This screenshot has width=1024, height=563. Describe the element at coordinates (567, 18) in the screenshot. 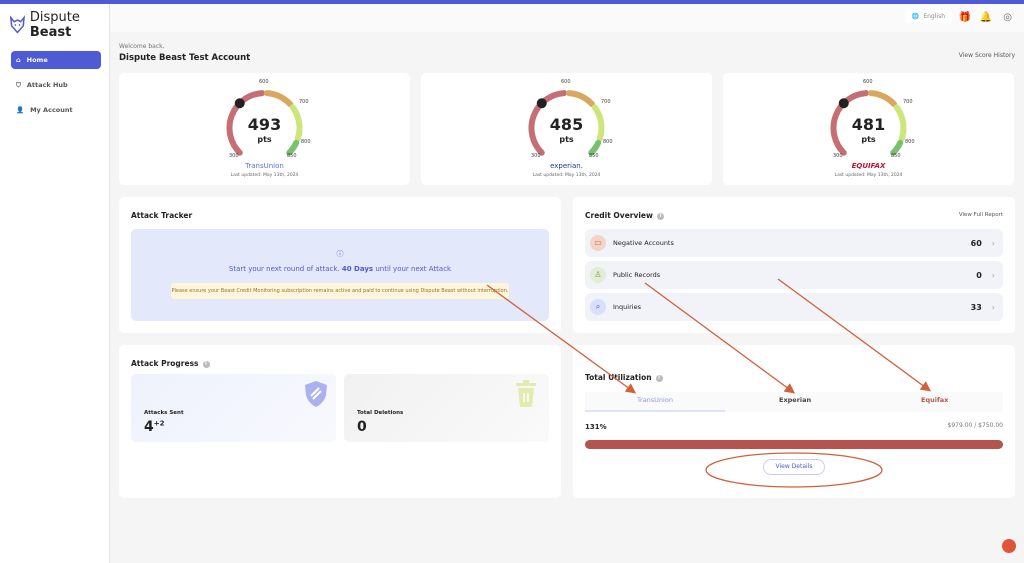

I see `header: 🌐 English 🎁 🔔 ◎` at that location.